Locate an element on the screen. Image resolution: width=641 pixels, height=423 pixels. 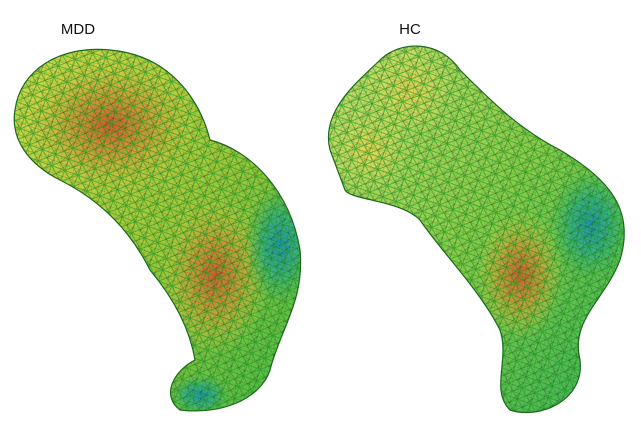
panel-label: HC is located at coordinates (410, 29).